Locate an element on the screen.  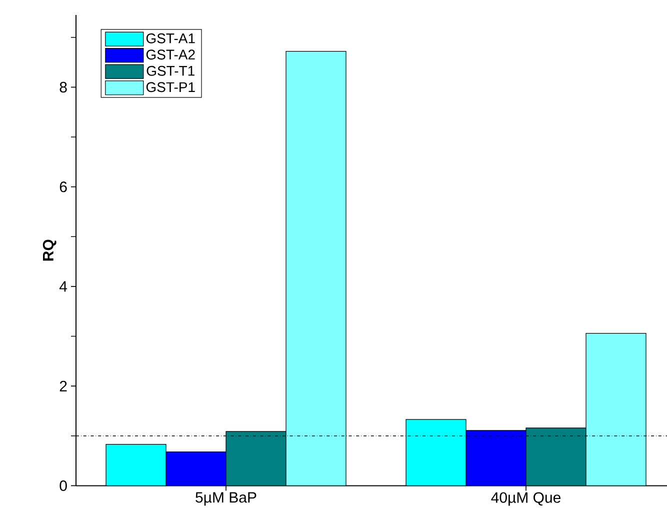
x-tick-label: 40µM Que is located at coordinates (525, 499).